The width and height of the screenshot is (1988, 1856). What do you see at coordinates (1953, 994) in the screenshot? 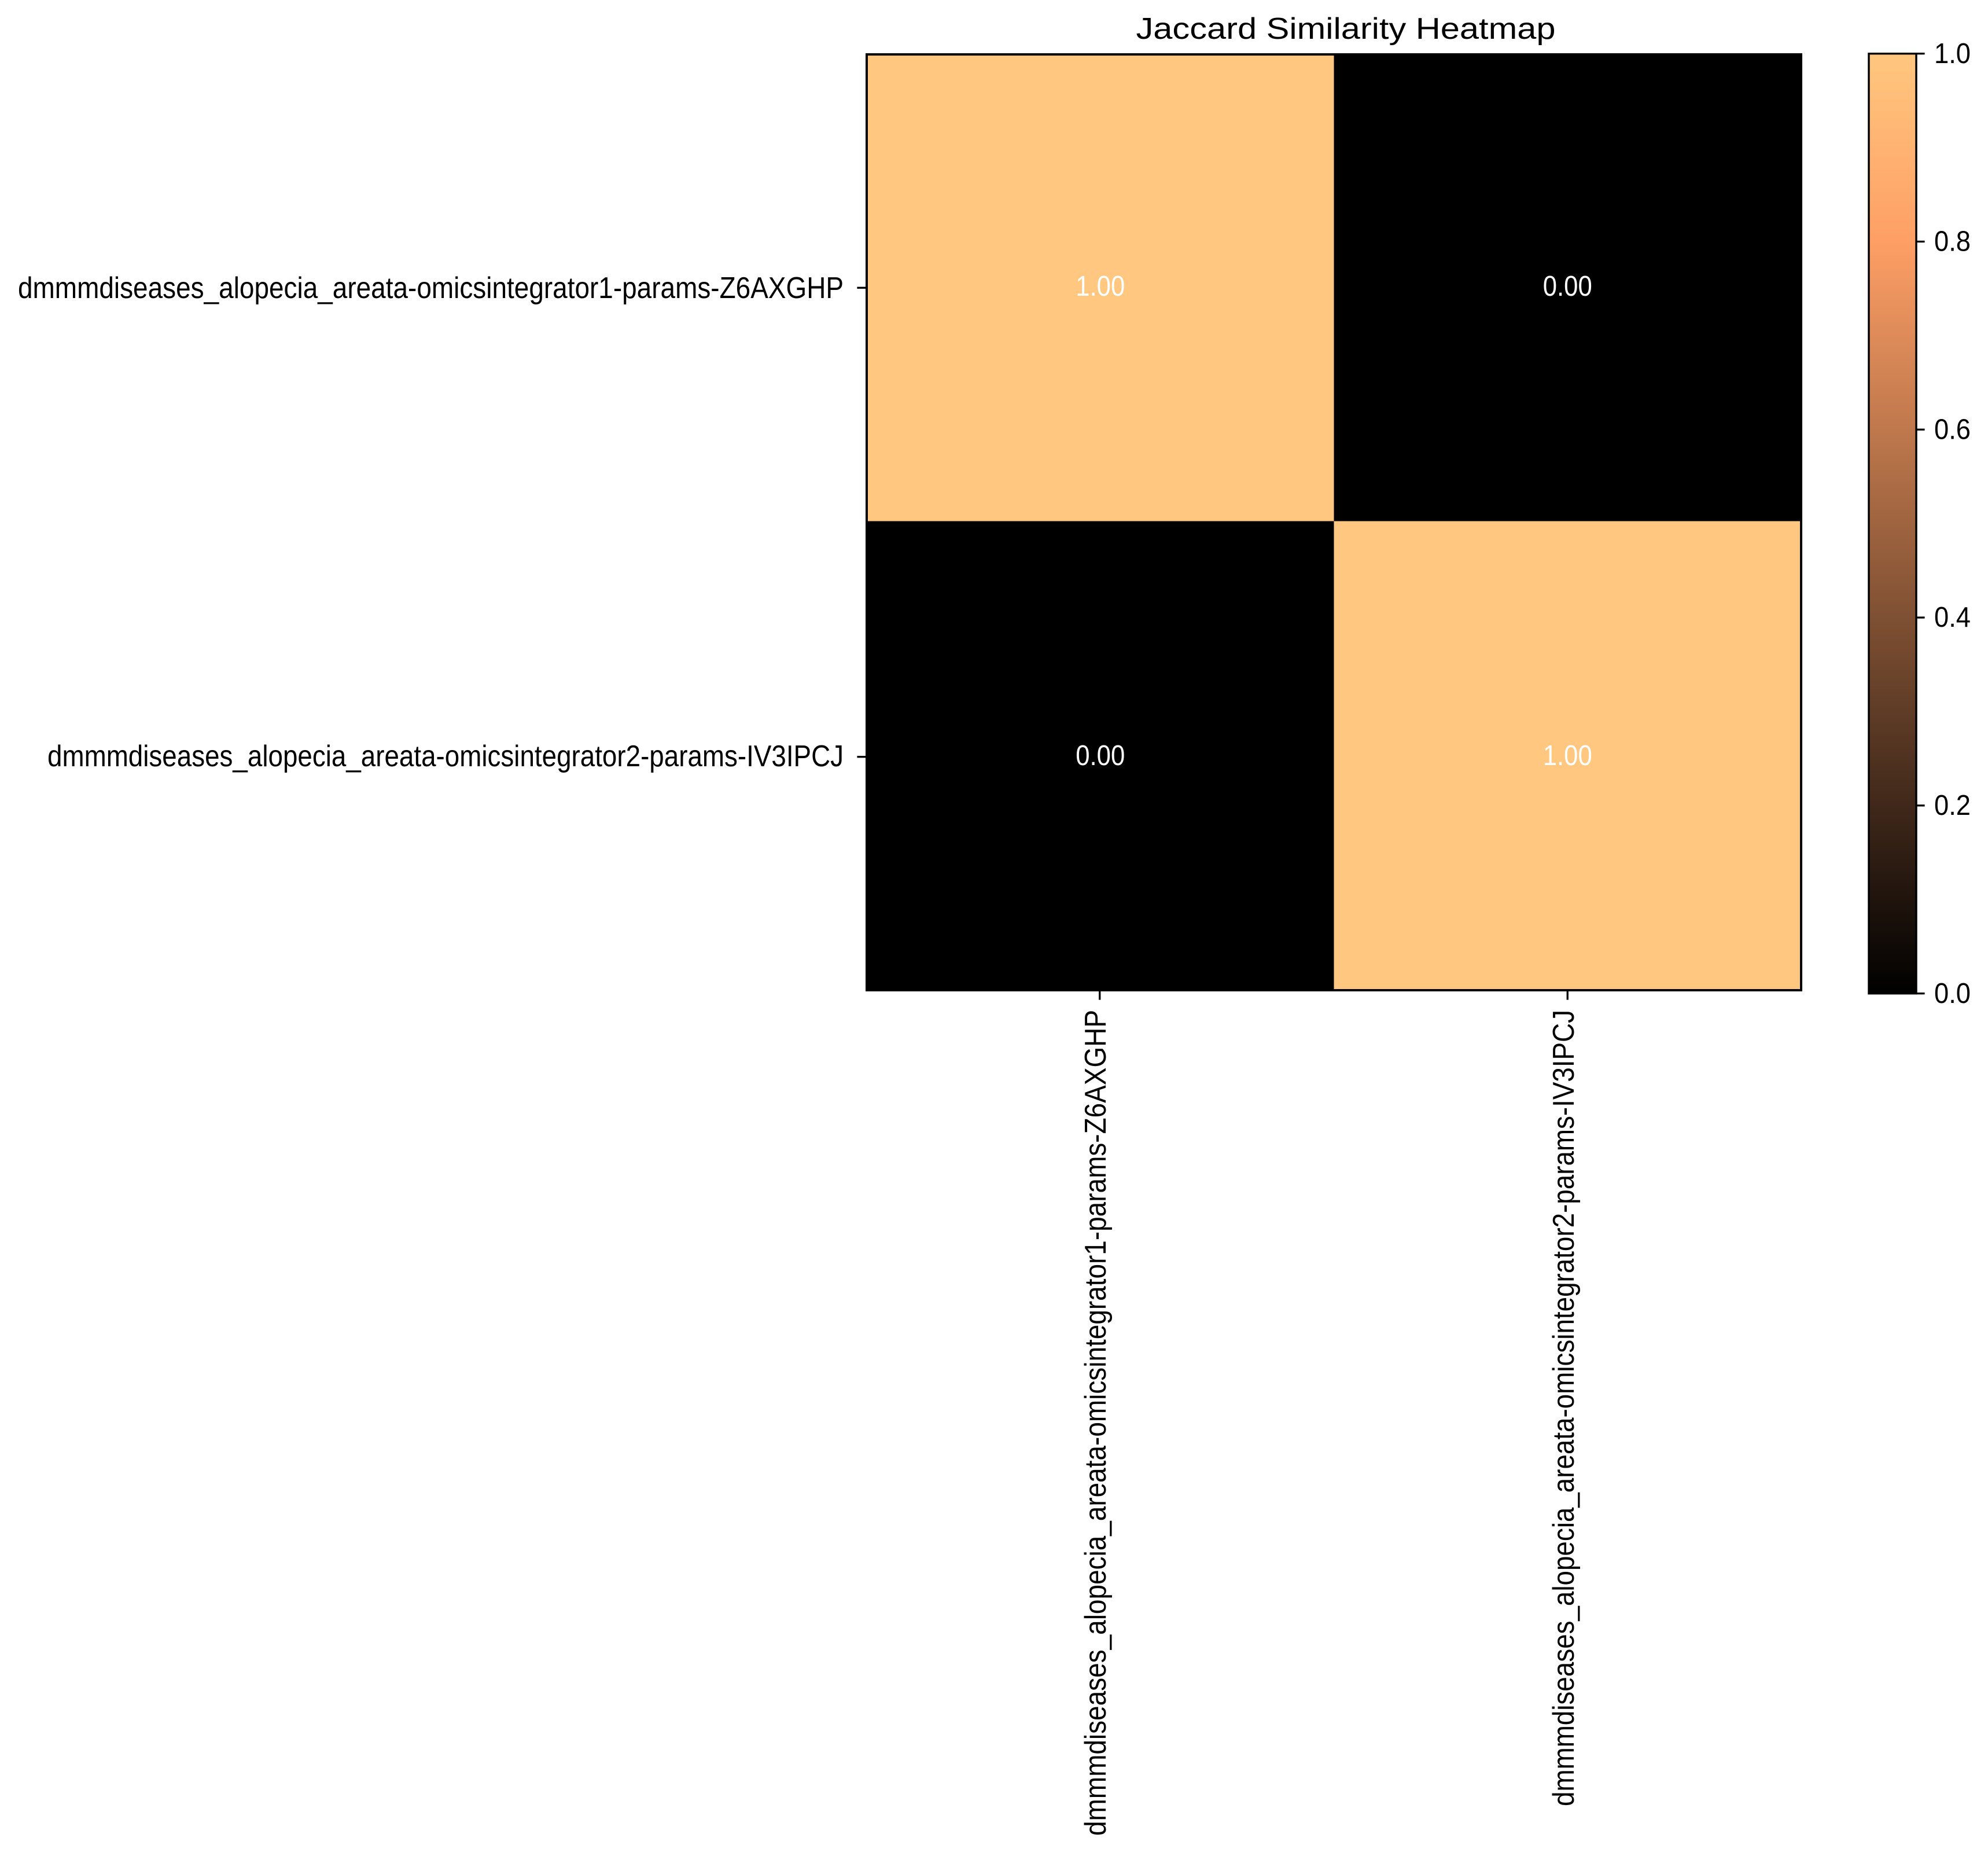
I see `svg-text: 0.0` at bounding box center [1953, 994].